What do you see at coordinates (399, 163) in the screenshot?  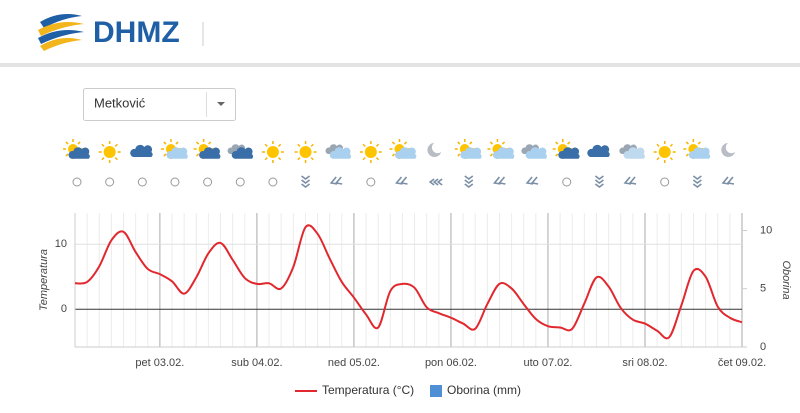 I see `weather-icons` at bounding box center [399, 163].